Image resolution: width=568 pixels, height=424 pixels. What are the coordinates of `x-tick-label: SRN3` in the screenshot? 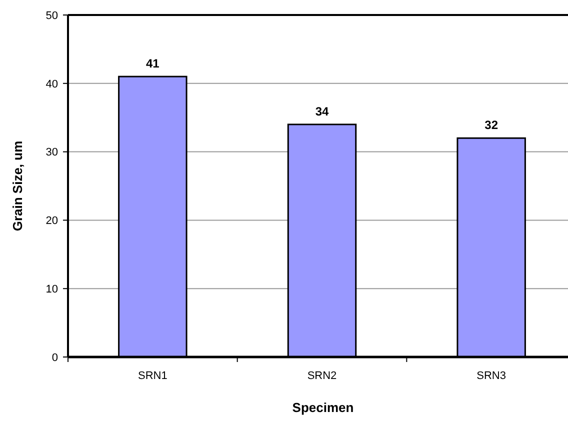 It's located at (491, 376).